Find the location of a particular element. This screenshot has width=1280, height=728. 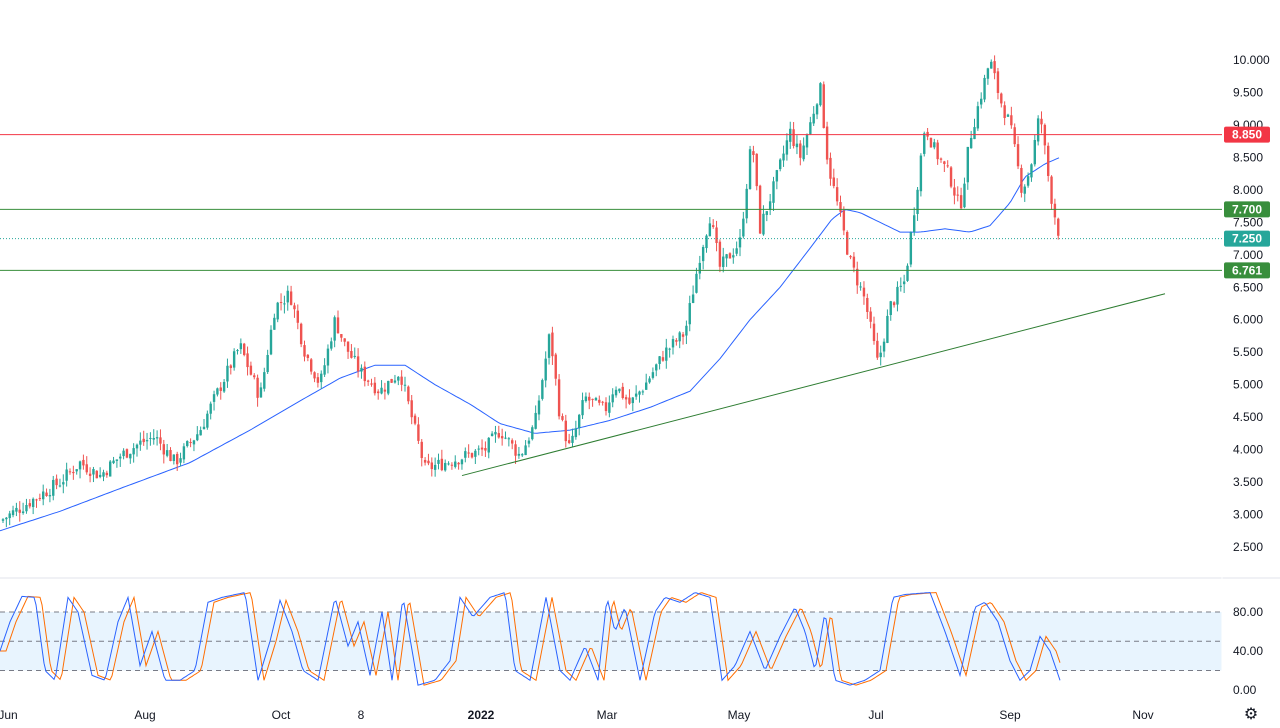

y-tick-label: 5.500 is located at coordinates (1248, 352).